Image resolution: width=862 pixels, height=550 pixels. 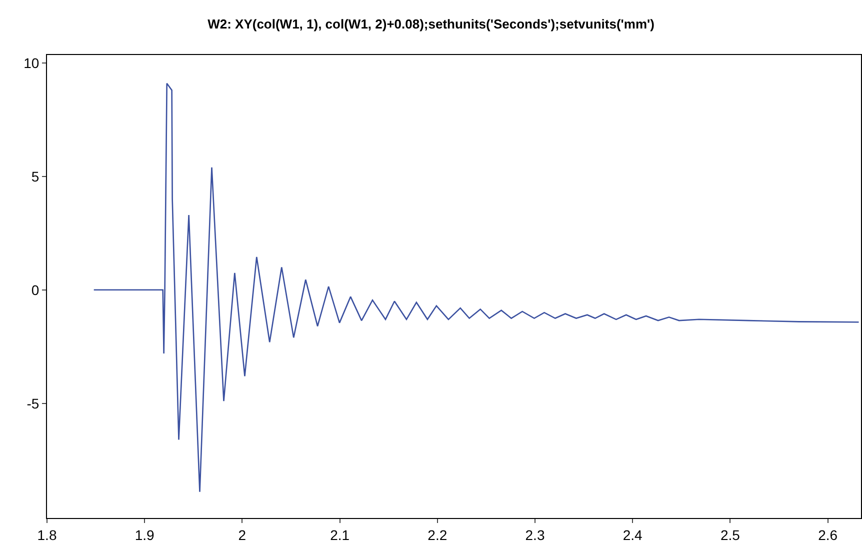 What do you see at coordinates (431, 24) in the screenshot?
I see `chart-title: W2: XY(col(W1, 1), col(W1, 2)+0.08);sethunits('Seconds');setvunits('mm')` at bounding box center [431, 24].